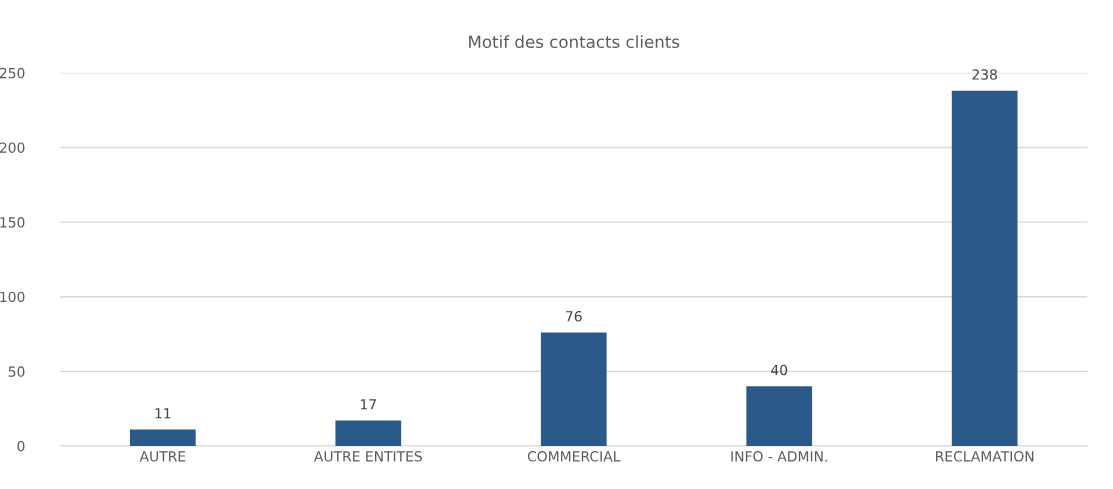  Describe the element at coordinates (12, 73) in the screenshot. I see `y-tick-label: 250` at that location.